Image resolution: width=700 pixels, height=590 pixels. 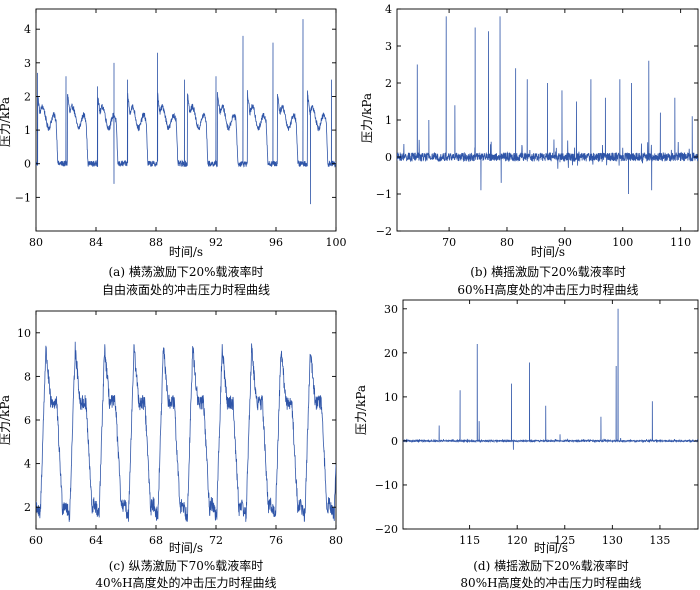 What do you see at coordinates (612, 540) in the screenshot?
I see `panel-d-xtick-label: 130` at bounding box center [612, 540].